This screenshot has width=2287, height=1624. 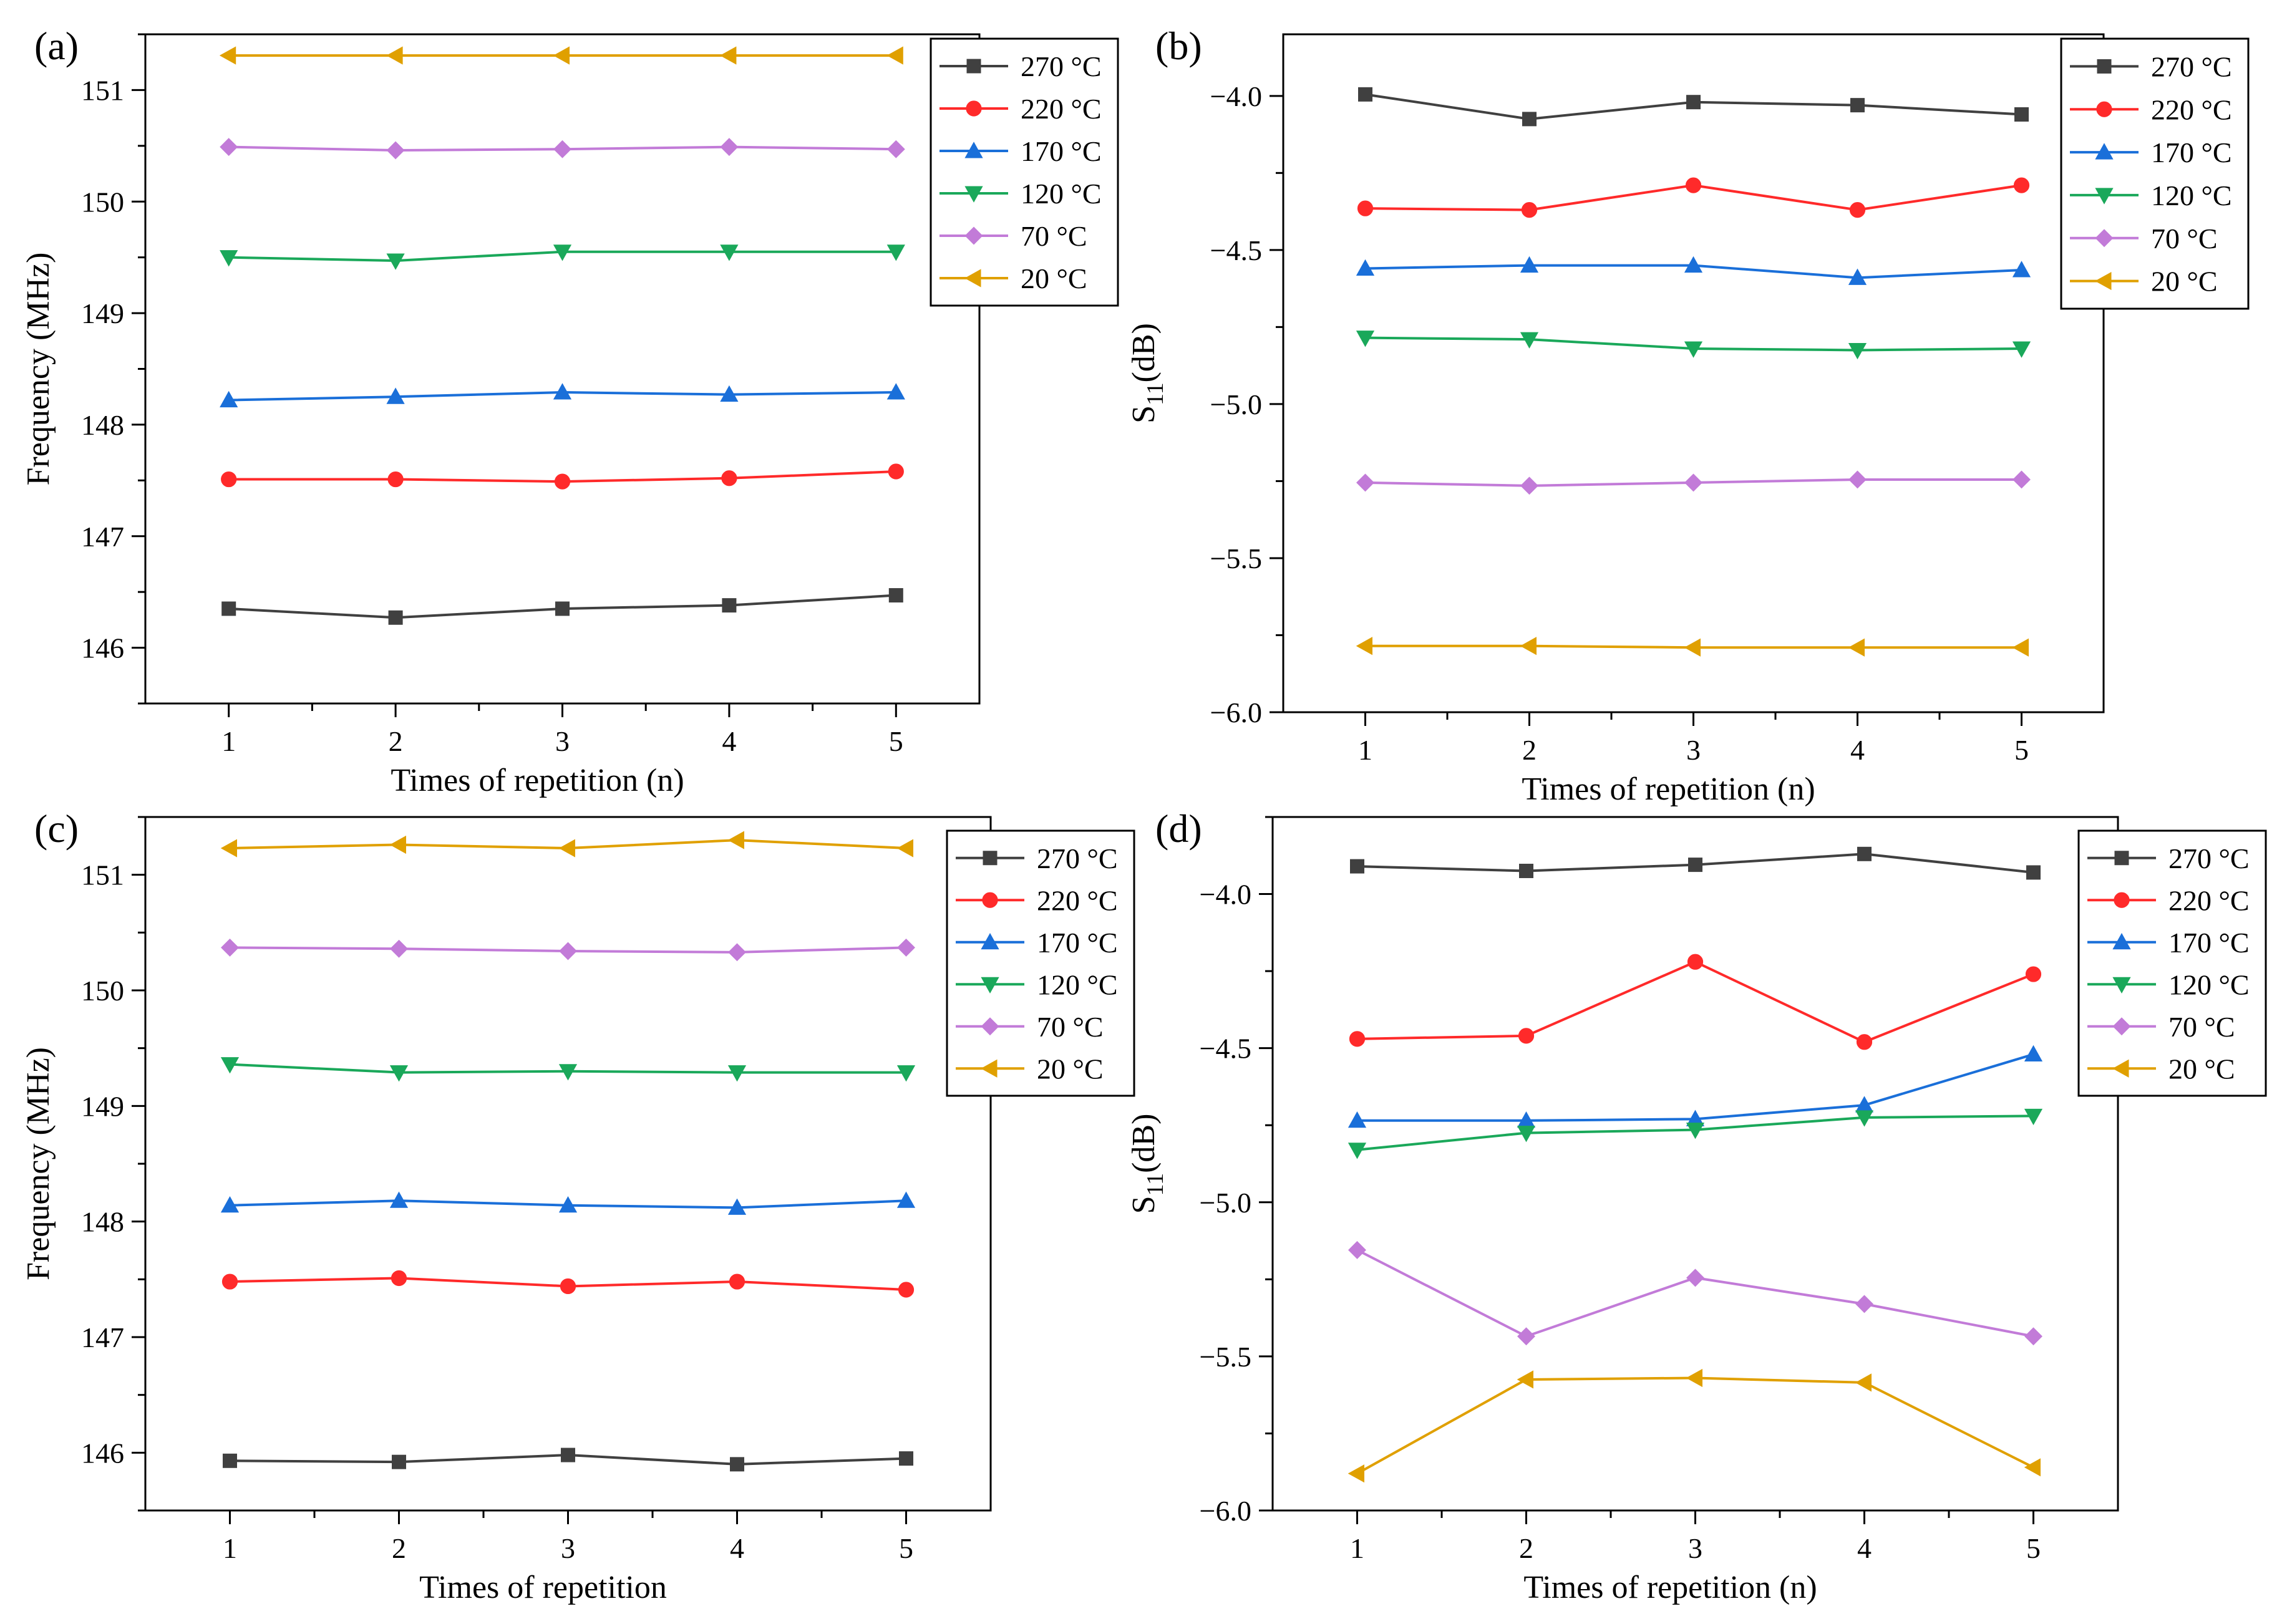 I want to click on panel-label: (d), so click(x=1178, y=828).